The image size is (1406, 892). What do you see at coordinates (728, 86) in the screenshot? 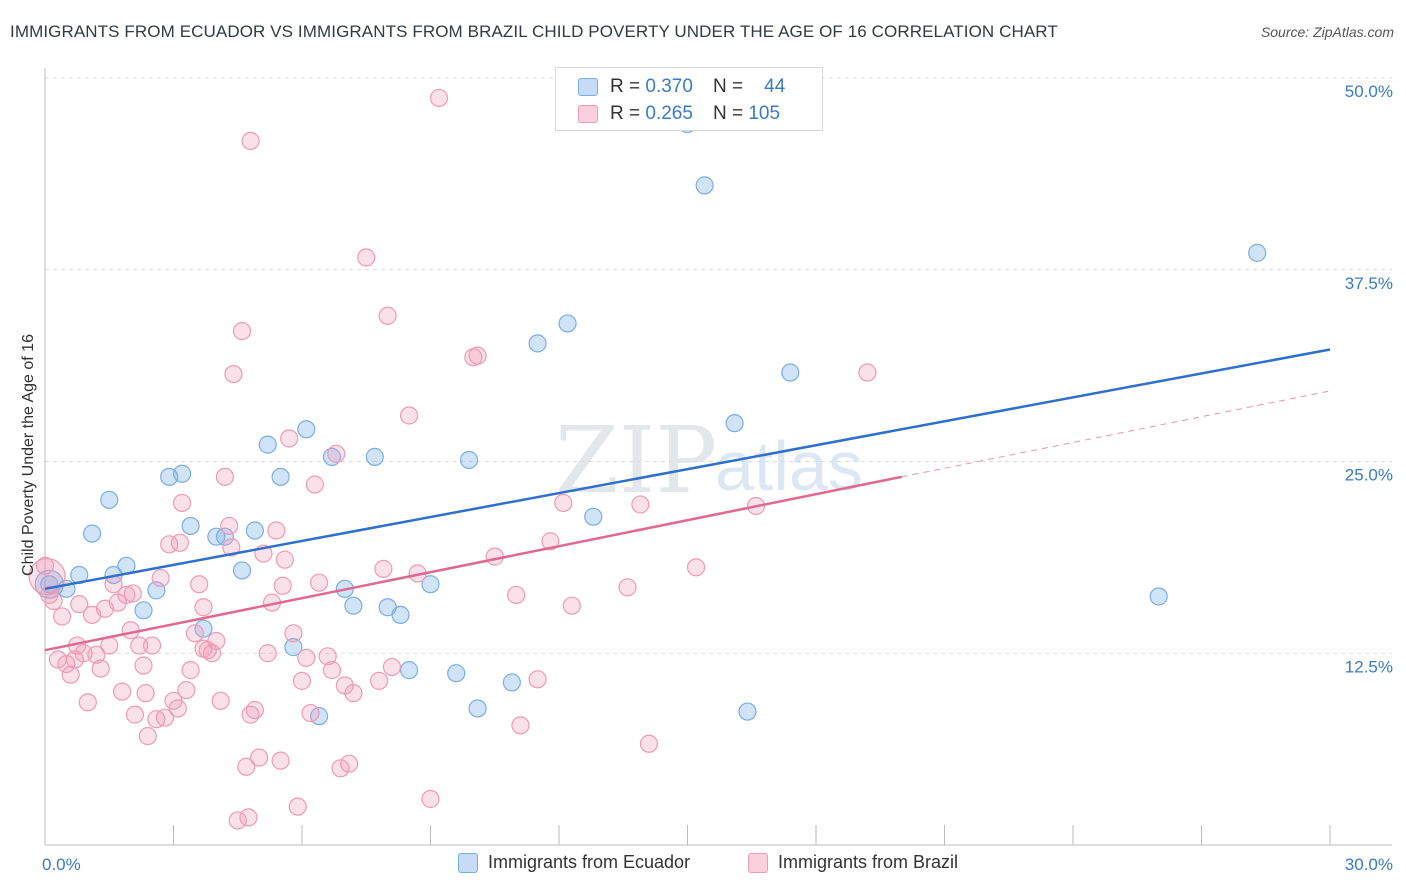
I see `legend-n-label: N =` at bounding box center [728, 86].